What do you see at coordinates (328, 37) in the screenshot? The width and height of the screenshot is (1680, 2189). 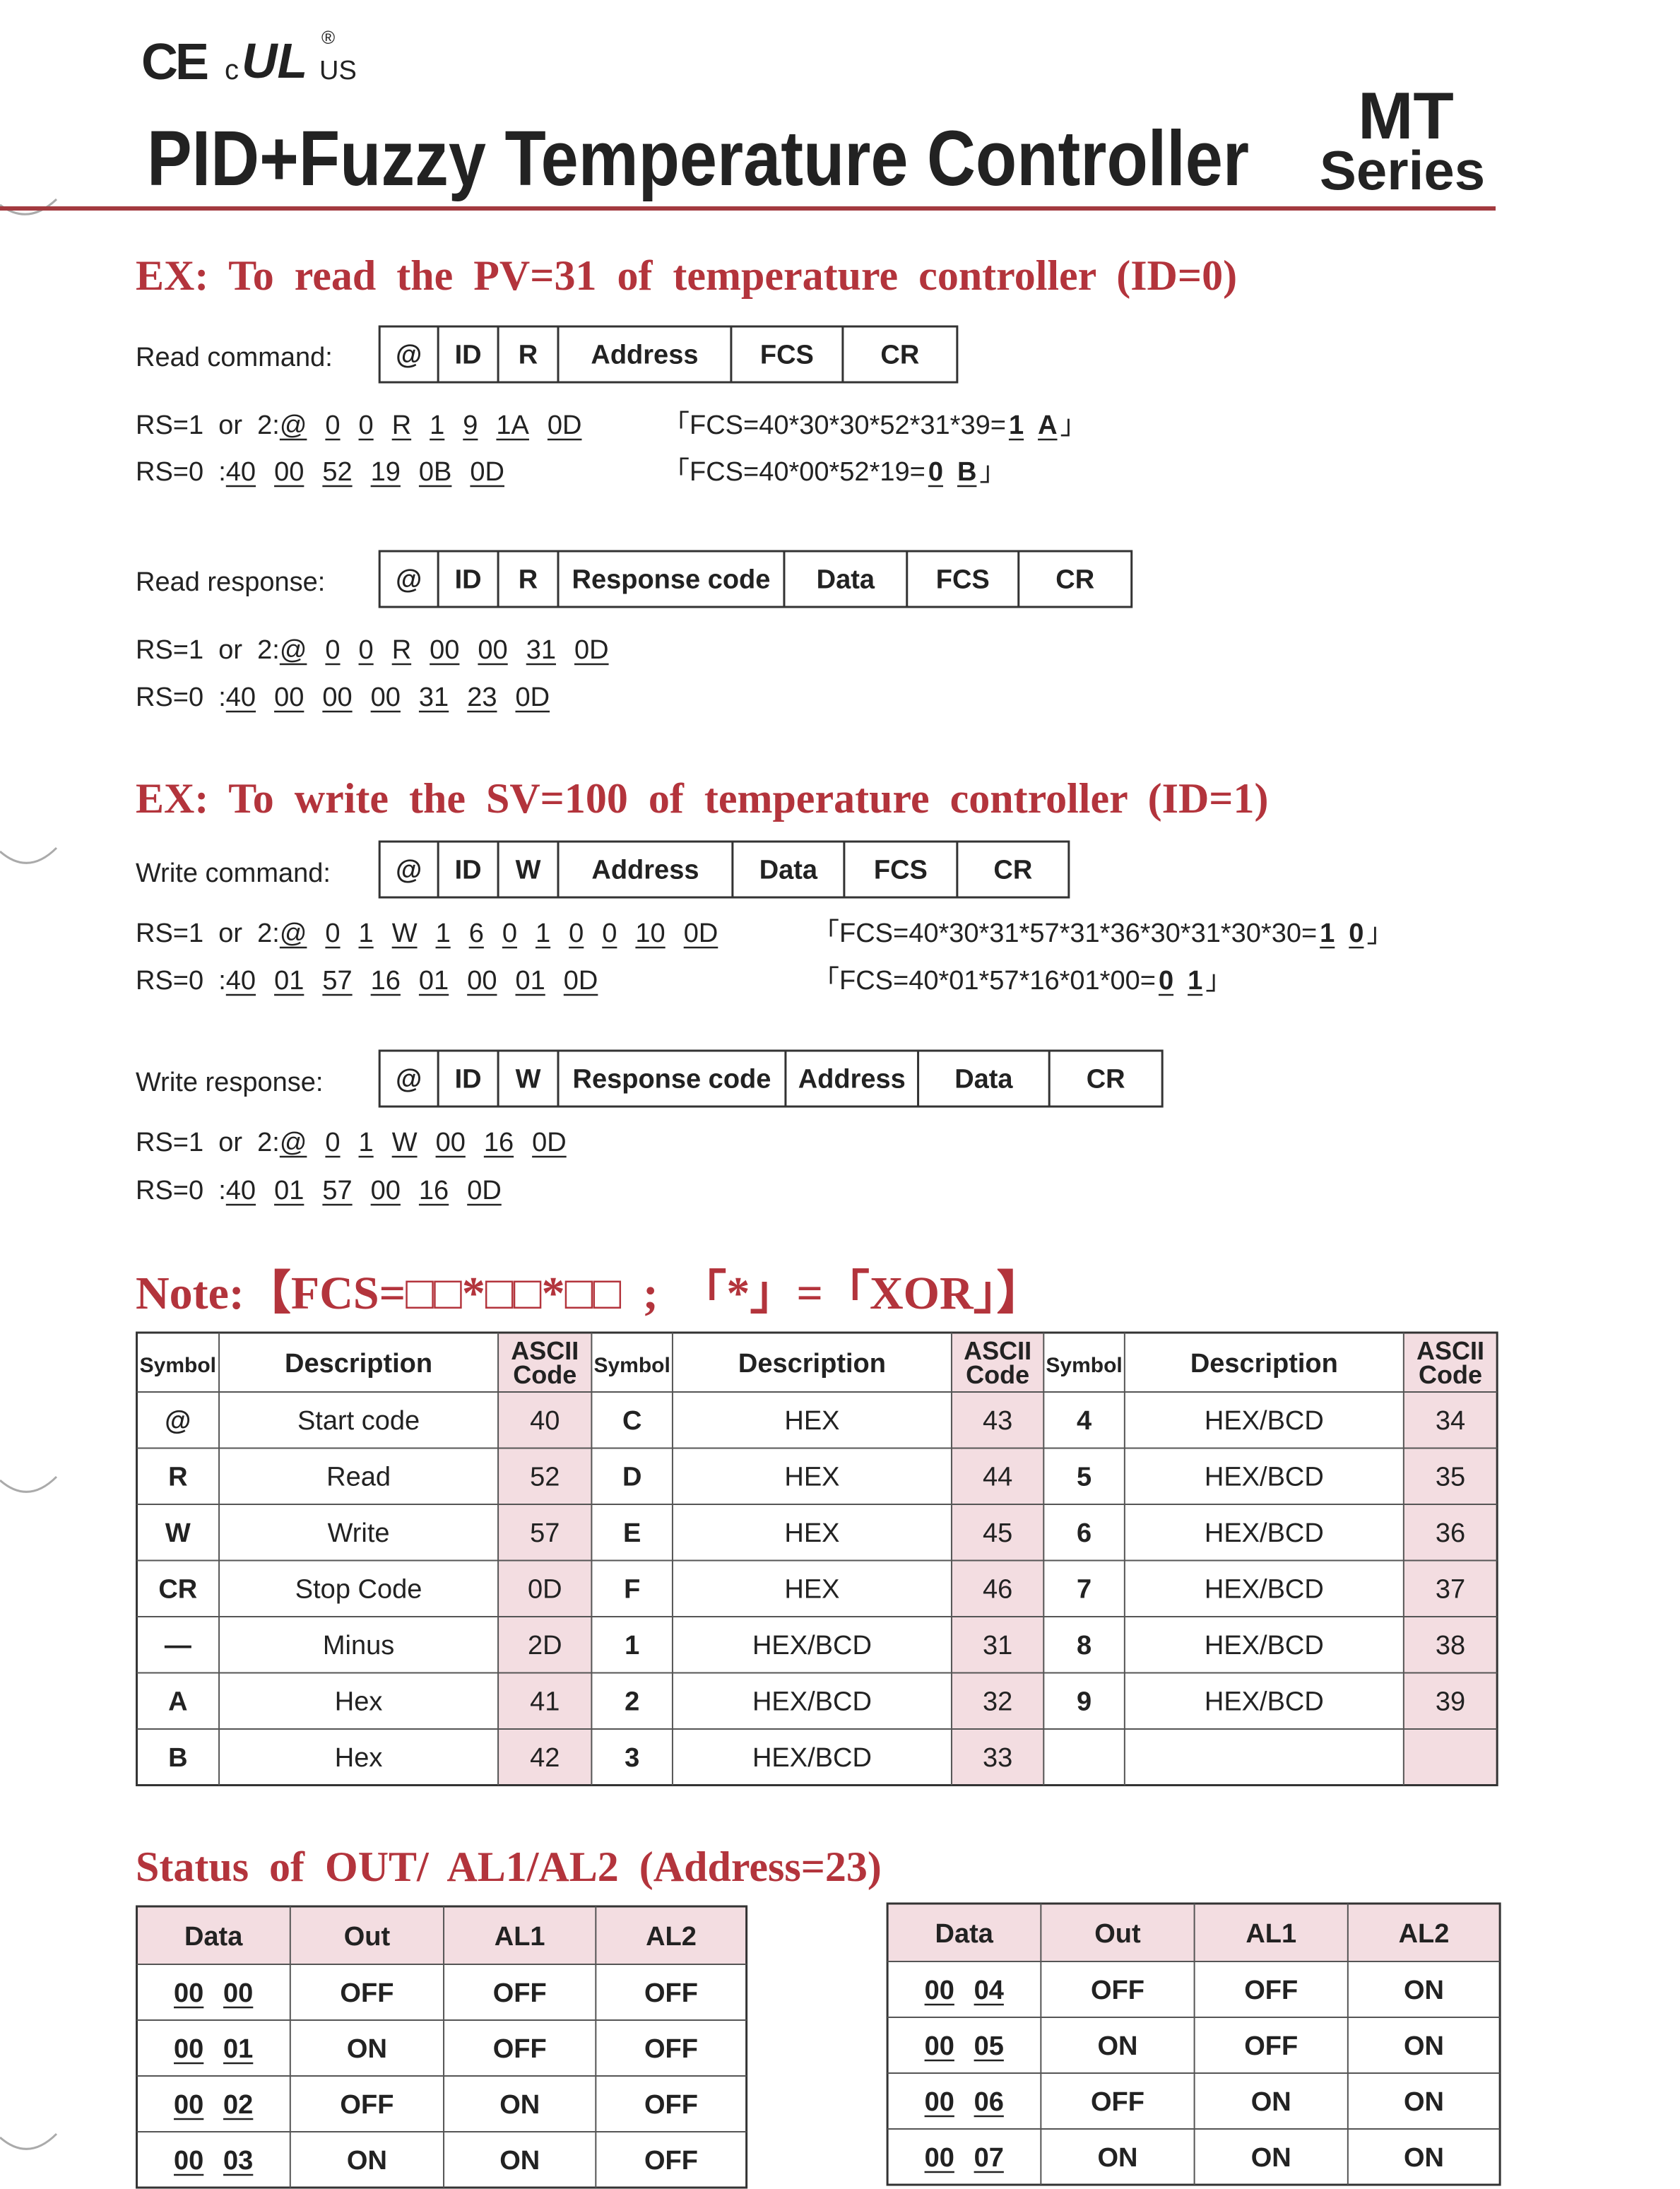 I see `logo-registered: ®` at bounding box center [328, 37].